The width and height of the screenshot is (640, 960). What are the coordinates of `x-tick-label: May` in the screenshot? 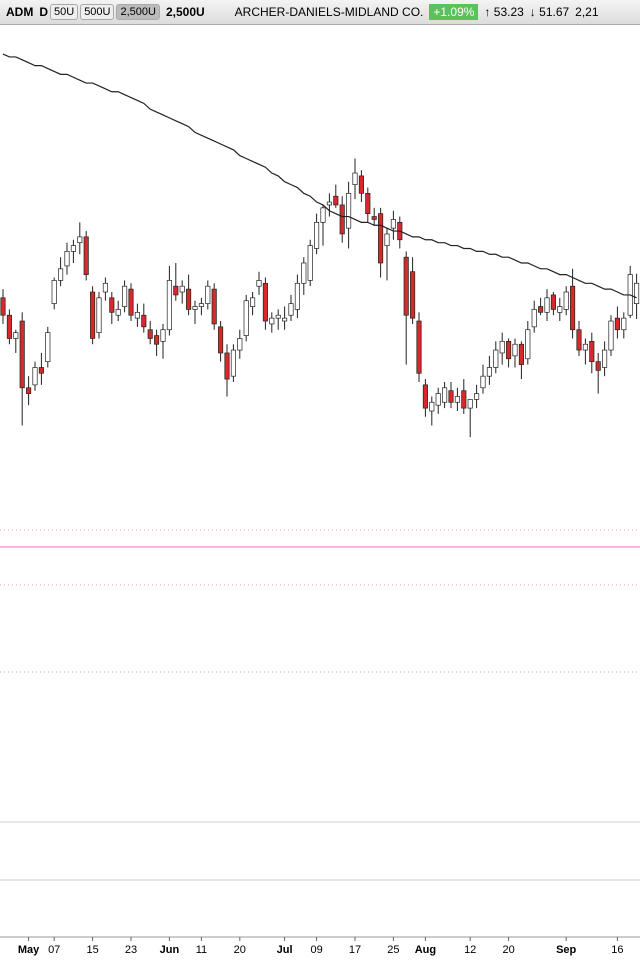 It's located at (29, 950).